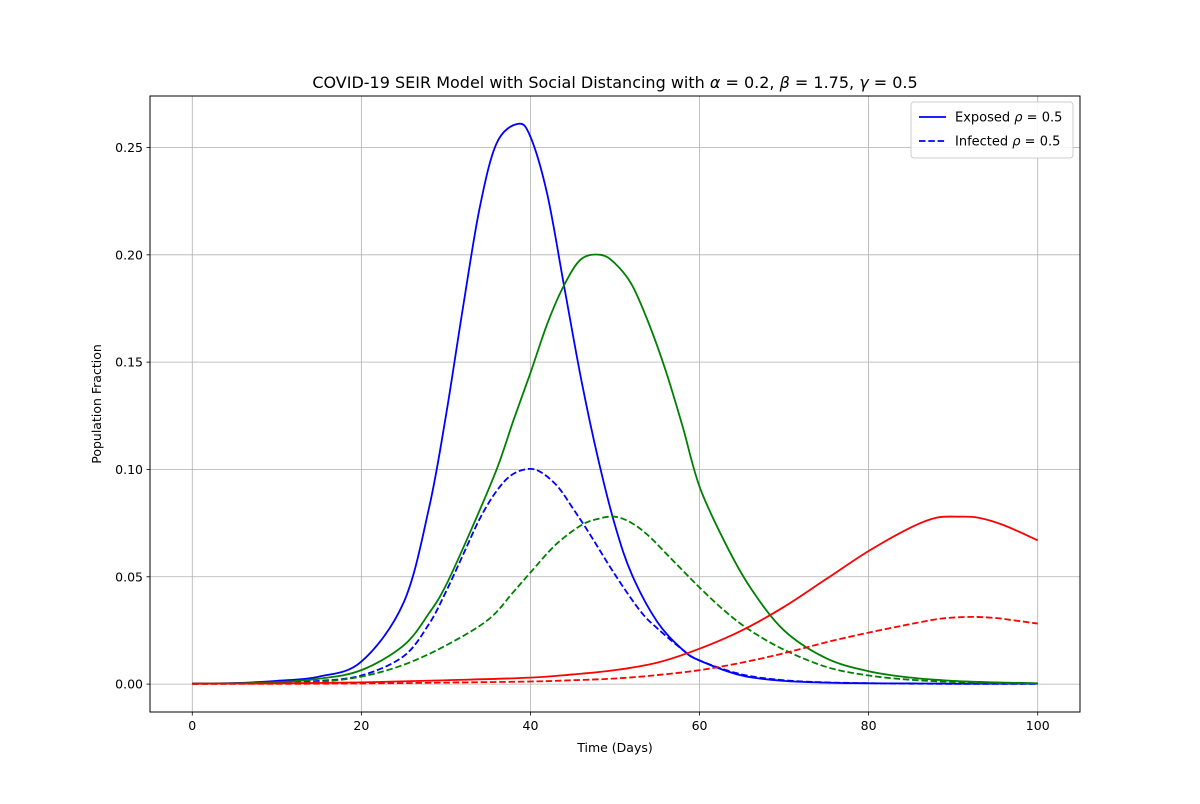 The height and width of the screenshot is (804, 1200). What do you see at coordinates (1008, 118) in the screenshot?
I see `legend-label: Exposed ρ = 0.5` at bounding box center [1008, 118].